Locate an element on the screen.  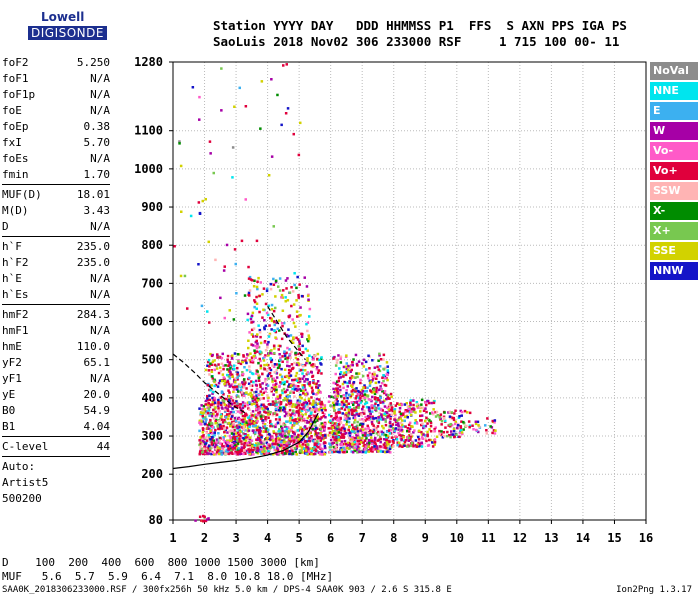
param-row: foF2 5.250 is located at coordinates (56, 63).